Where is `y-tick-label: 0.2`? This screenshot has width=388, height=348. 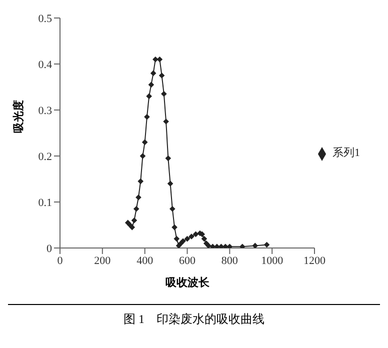
y-tick-label: 0.2 is located at coordinates (45, 156).